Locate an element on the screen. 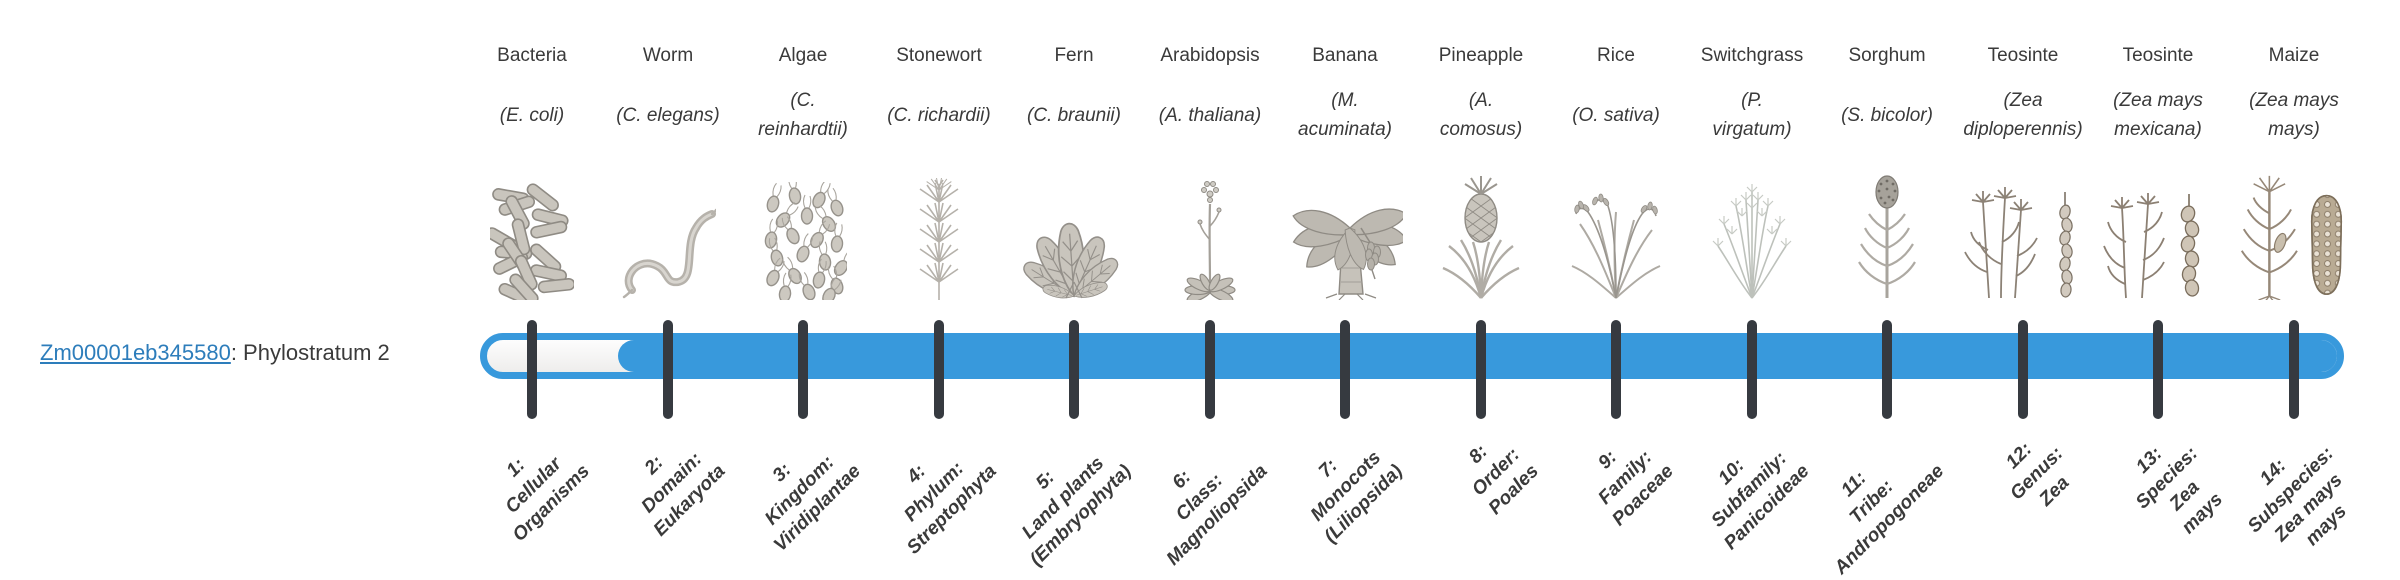  worm-illustration is located at coordinates (668, 234).